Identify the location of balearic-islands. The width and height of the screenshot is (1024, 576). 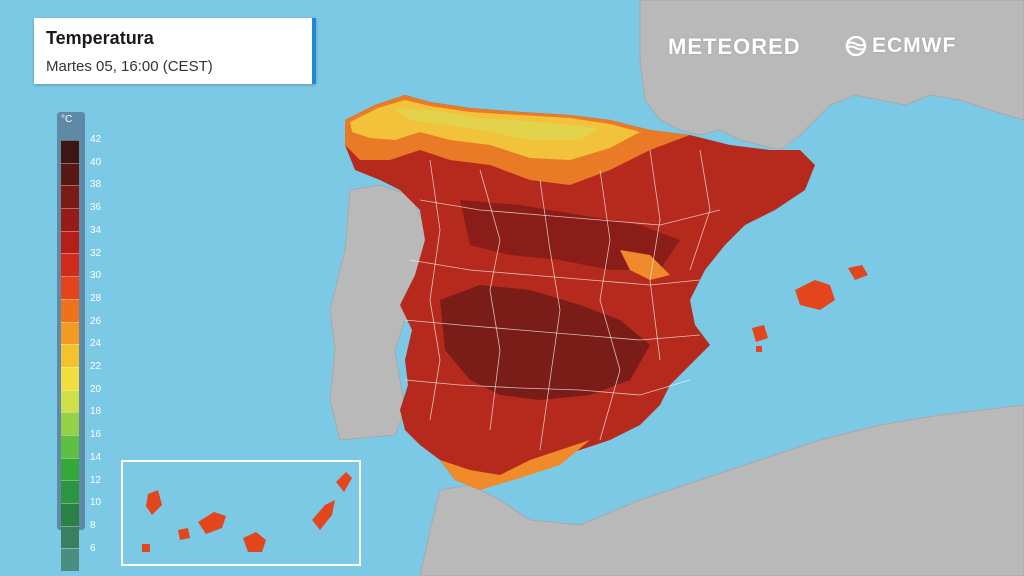
(810, 308).